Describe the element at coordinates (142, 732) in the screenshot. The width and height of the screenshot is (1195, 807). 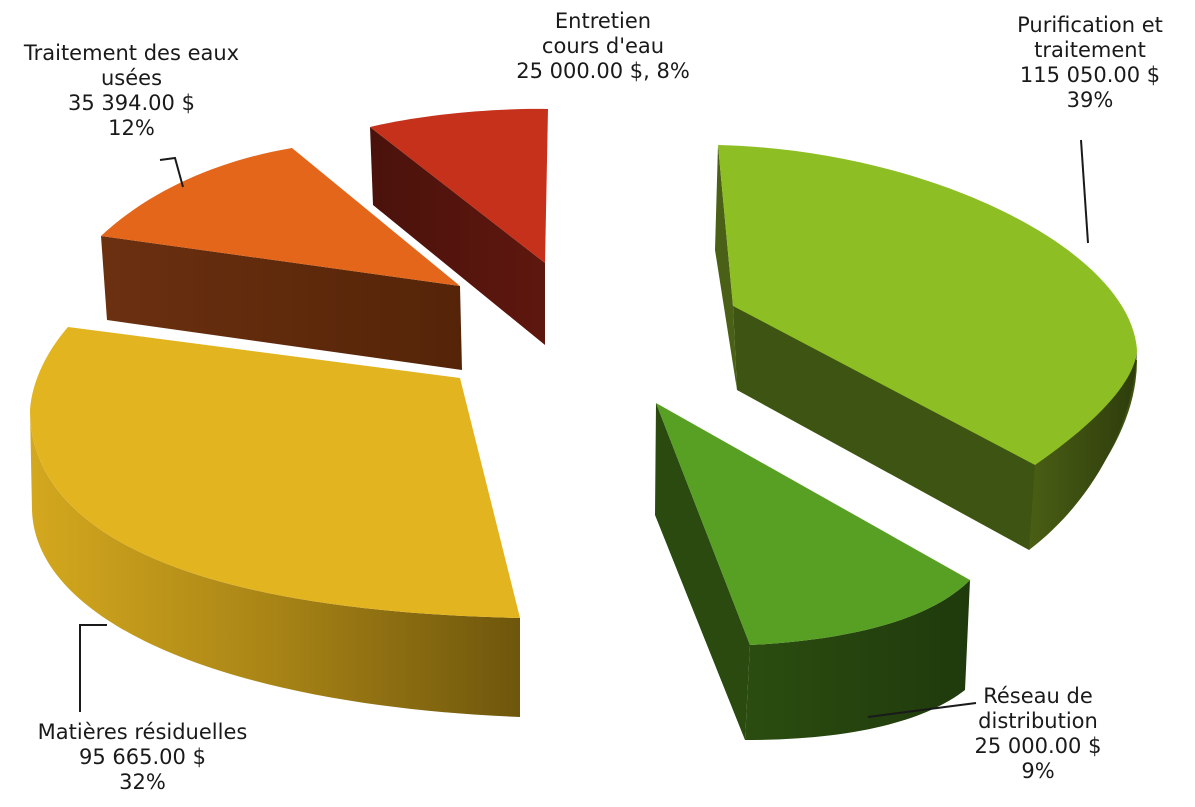
I see `label-matieres-line-1: Matières résiduelles` at that location.